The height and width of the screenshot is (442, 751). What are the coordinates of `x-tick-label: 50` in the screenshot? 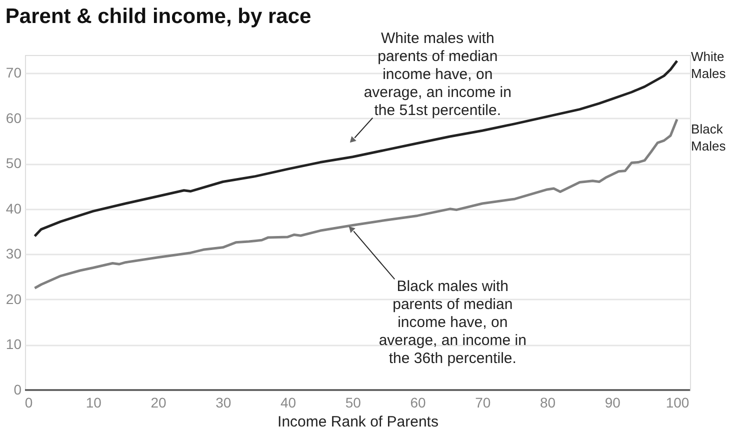 It's located at (353, 402).